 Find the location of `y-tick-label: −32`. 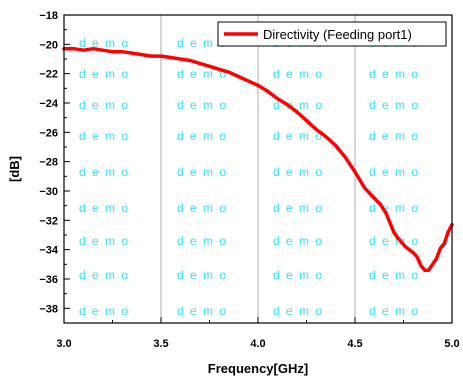

y-tick-label: −32 is located at coordinates (48, 221).